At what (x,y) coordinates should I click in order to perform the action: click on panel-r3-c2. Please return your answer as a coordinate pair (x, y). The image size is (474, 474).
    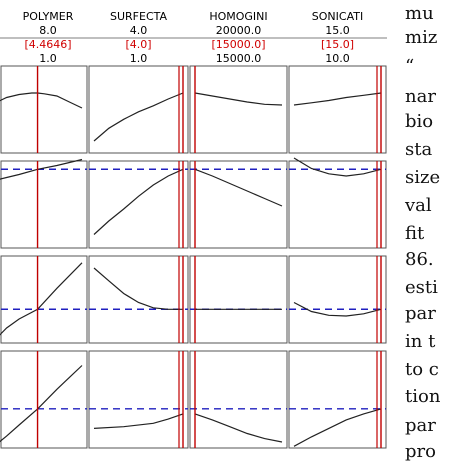
    Looking at the image, I should click on (138, 299).